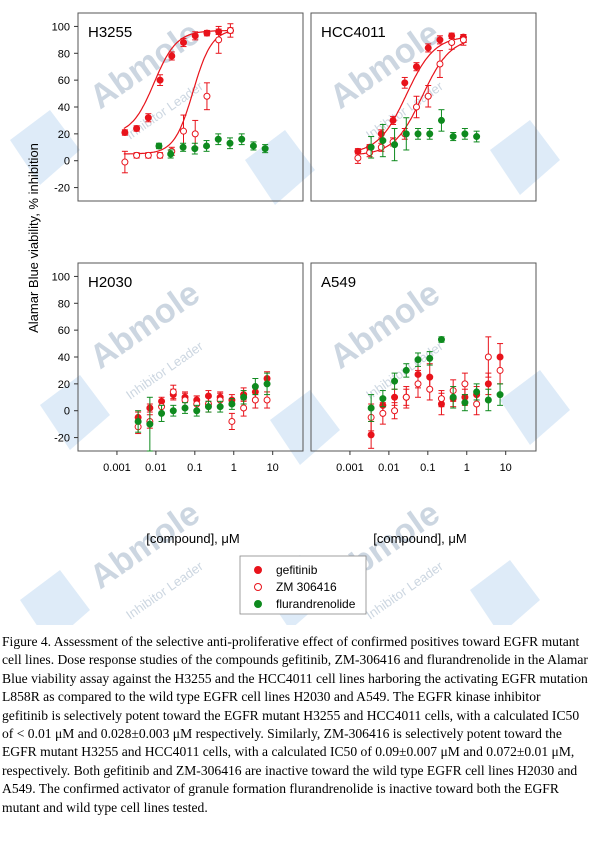  What do you see at coordinates (338, 282) in the screenshot?
I see `panel-title: A549` at bounding box center [338, 282].